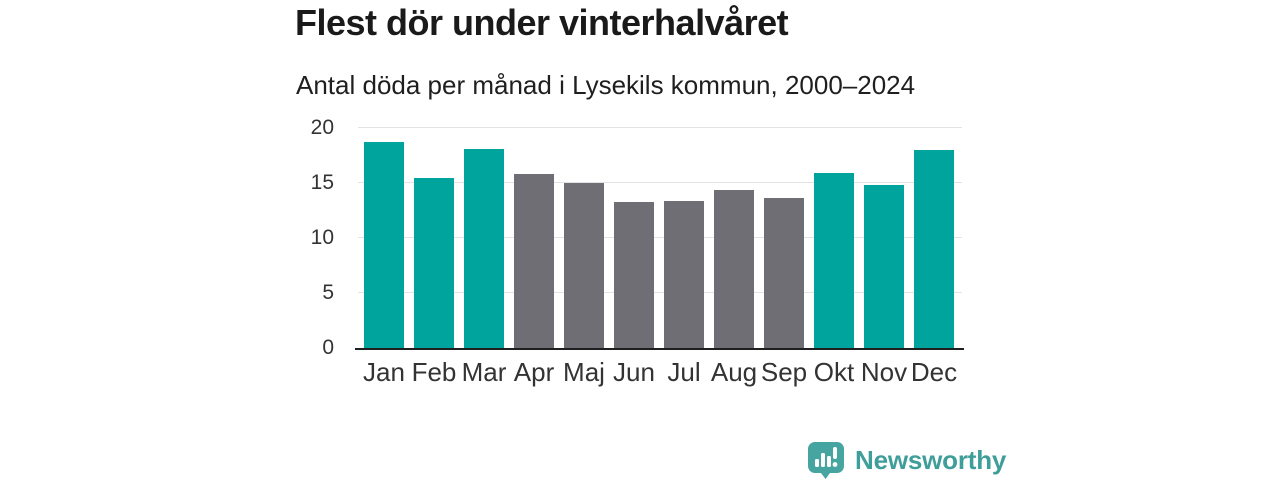 This screenshot has width=1280, height=480. Describe the element at coordinates (534, 261) in the screenshot. I see `bar-apr` at that location.